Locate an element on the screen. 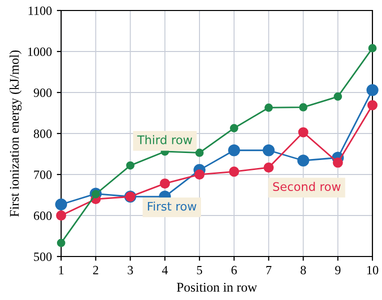 The width and height of the screenshot is (382, 300). x-tick-label: 9 is located at coordinates (337, 270).